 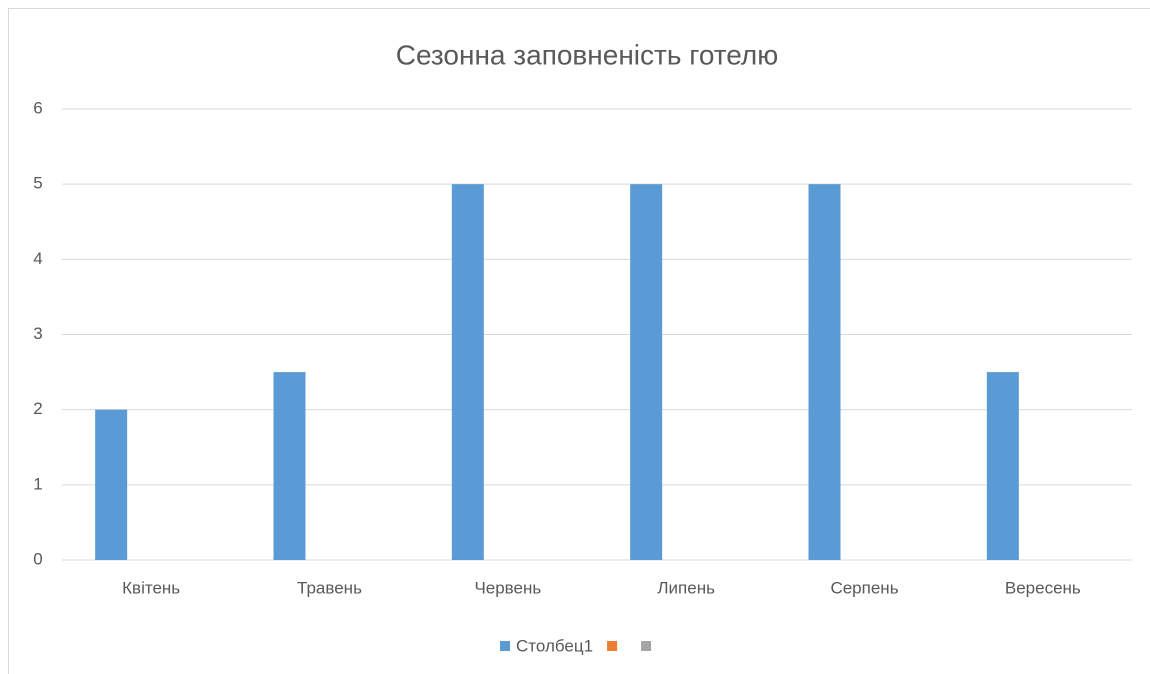 What do you see at coordinates (37, 333) in the screenshot?
I see `y-tick-label: 3` at bounding box center [37, 333].